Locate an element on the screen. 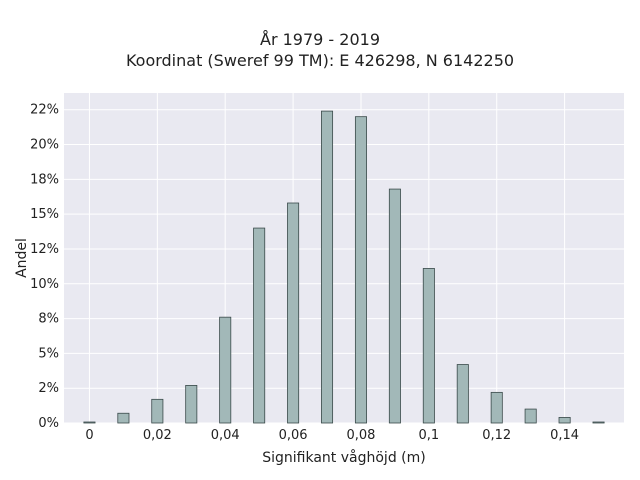 This screenshot has width=640, height=480. y-tick-label: 0% is located at coordinates (48, 423).